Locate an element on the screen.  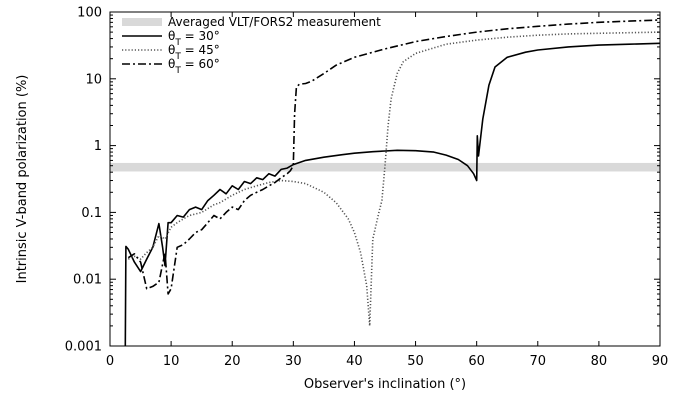
y-tick-label: 0.01 is located at coordinates (87, 280).